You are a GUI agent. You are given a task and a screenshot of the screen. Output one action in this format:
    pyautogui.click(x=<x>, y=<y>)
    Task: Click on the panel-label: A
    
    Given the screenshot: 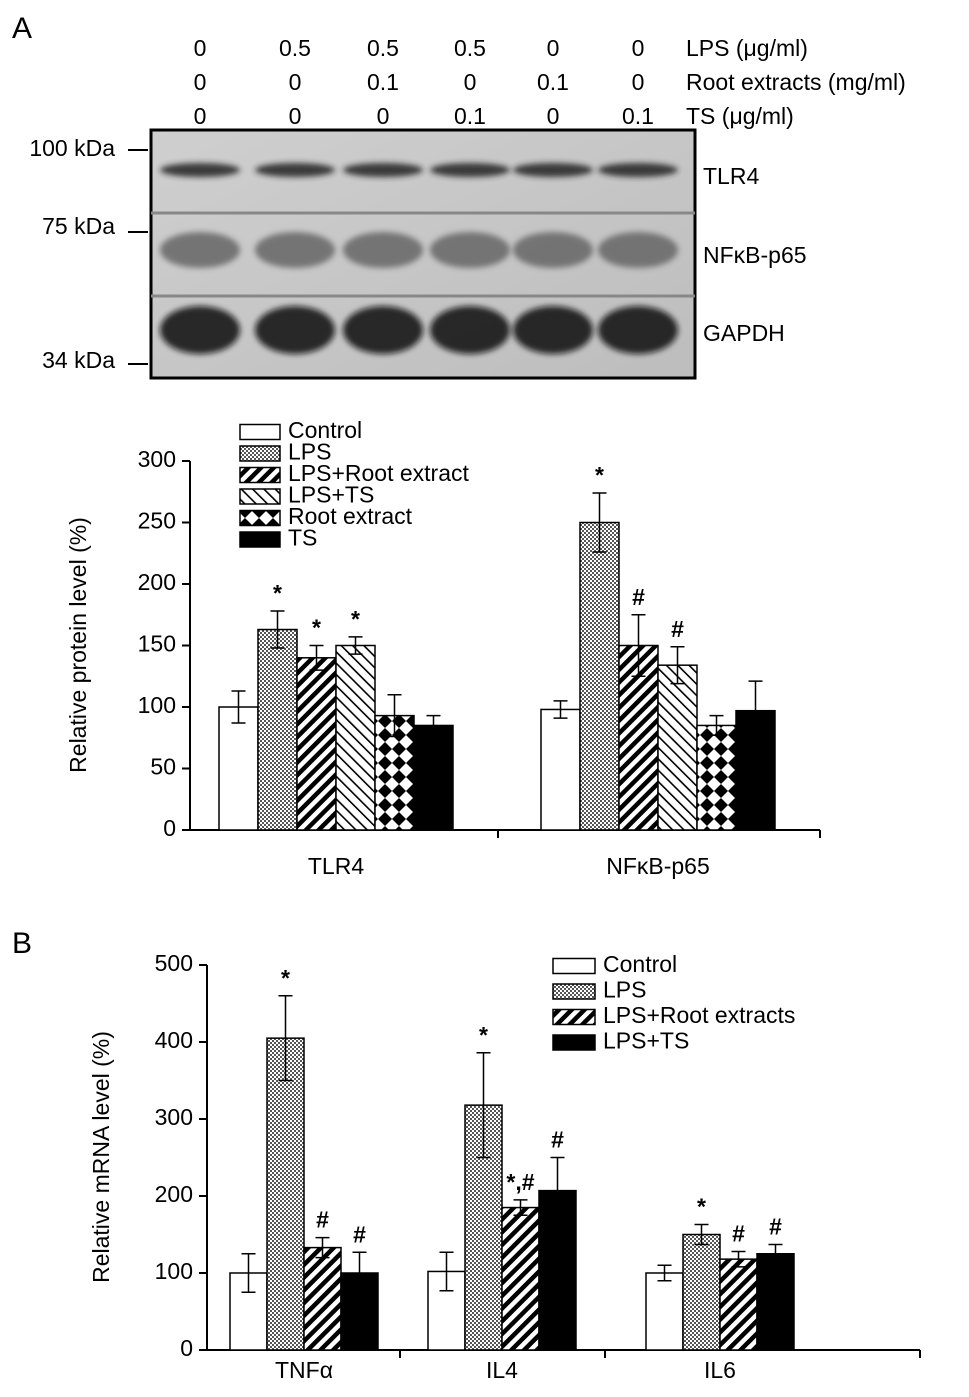 What is the action you would take?
    pyautogui.click(x=22, y=28)
    